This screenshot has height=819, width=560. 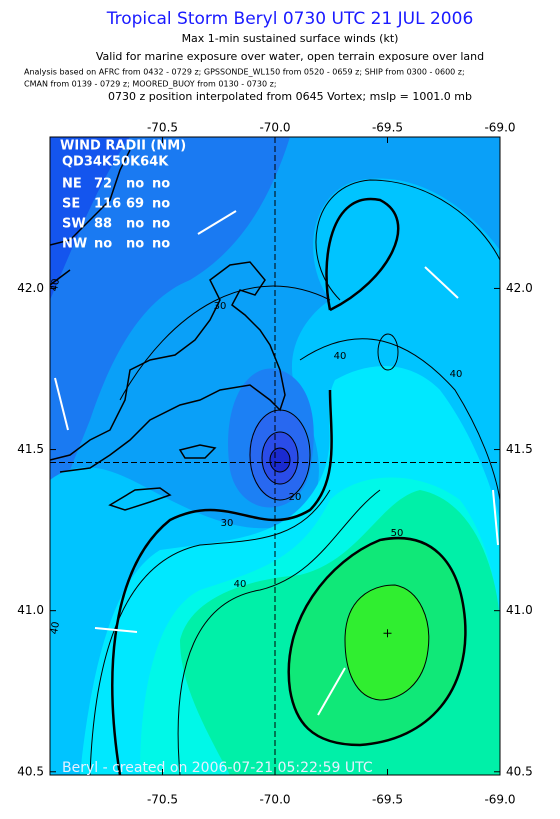 What do you see at coordinates (103, 224) in the screenshot?
I see `wind-radii-cell: 88` at bounding box center [103, 224].